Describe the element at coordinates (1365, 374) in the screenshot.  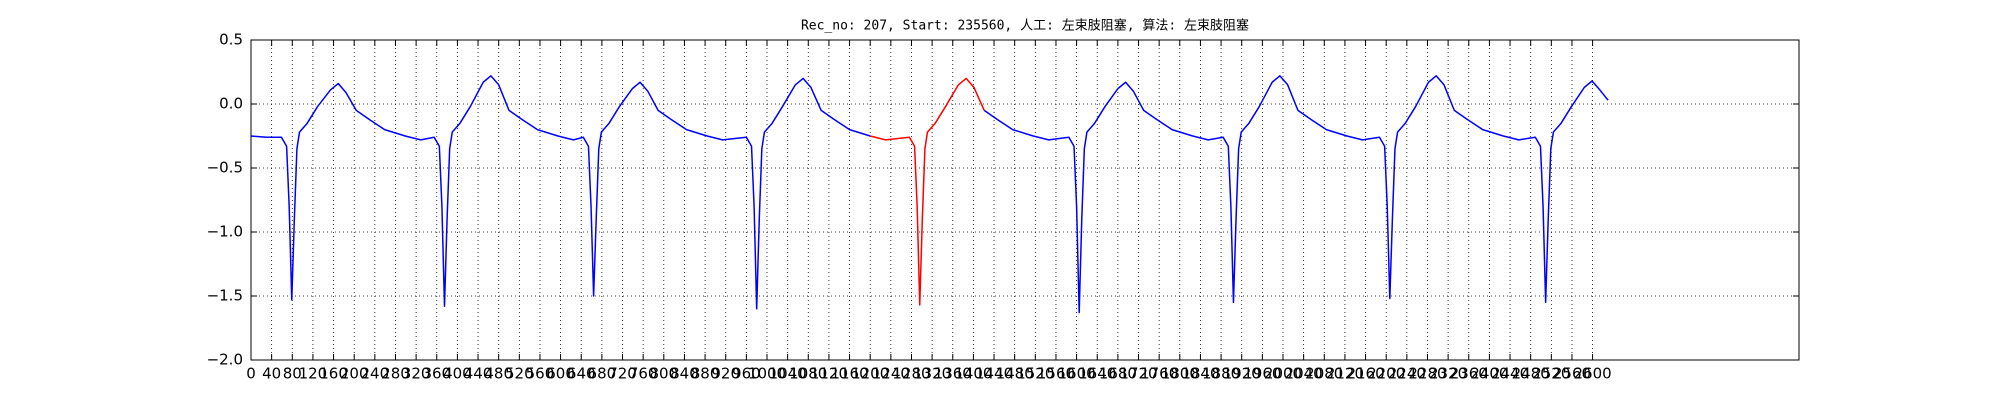
I see `x-tick-label: 2160` at that location.